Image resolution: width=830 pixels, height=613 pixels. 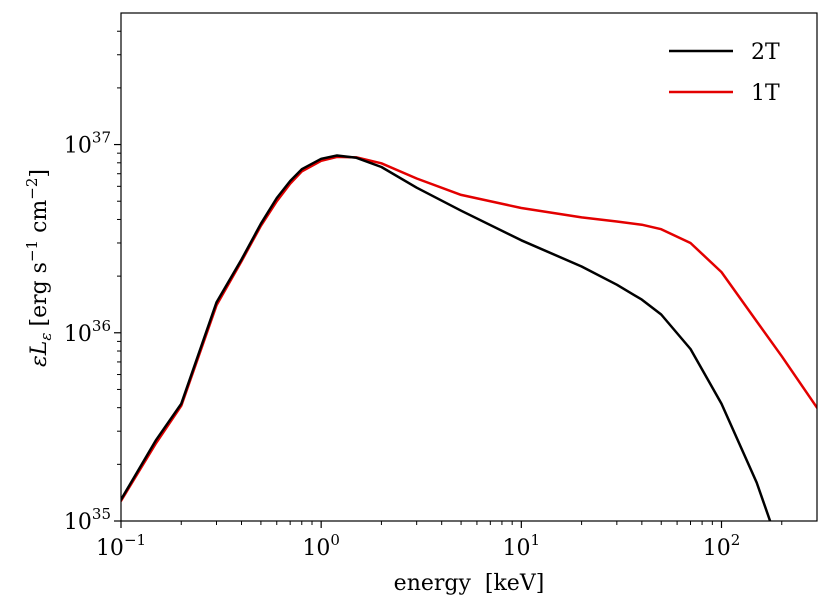 I want to click on legend: 2T 1T, so click(x=724, y=73).